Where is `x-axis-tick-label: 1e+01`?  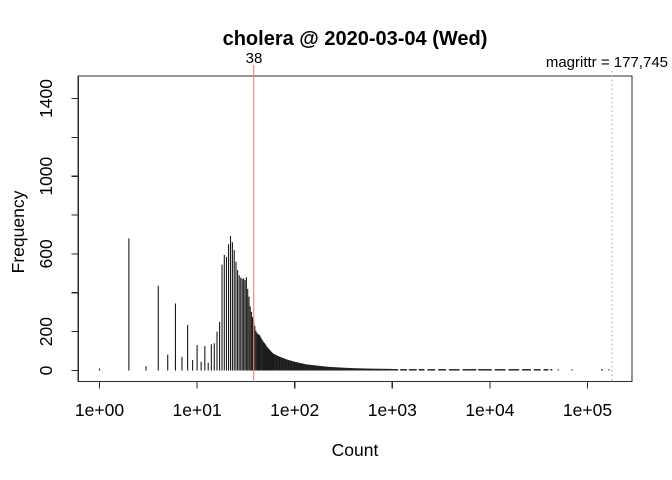 x-axis-tick-label: 1e+01 is located at coordinates (197, 410).